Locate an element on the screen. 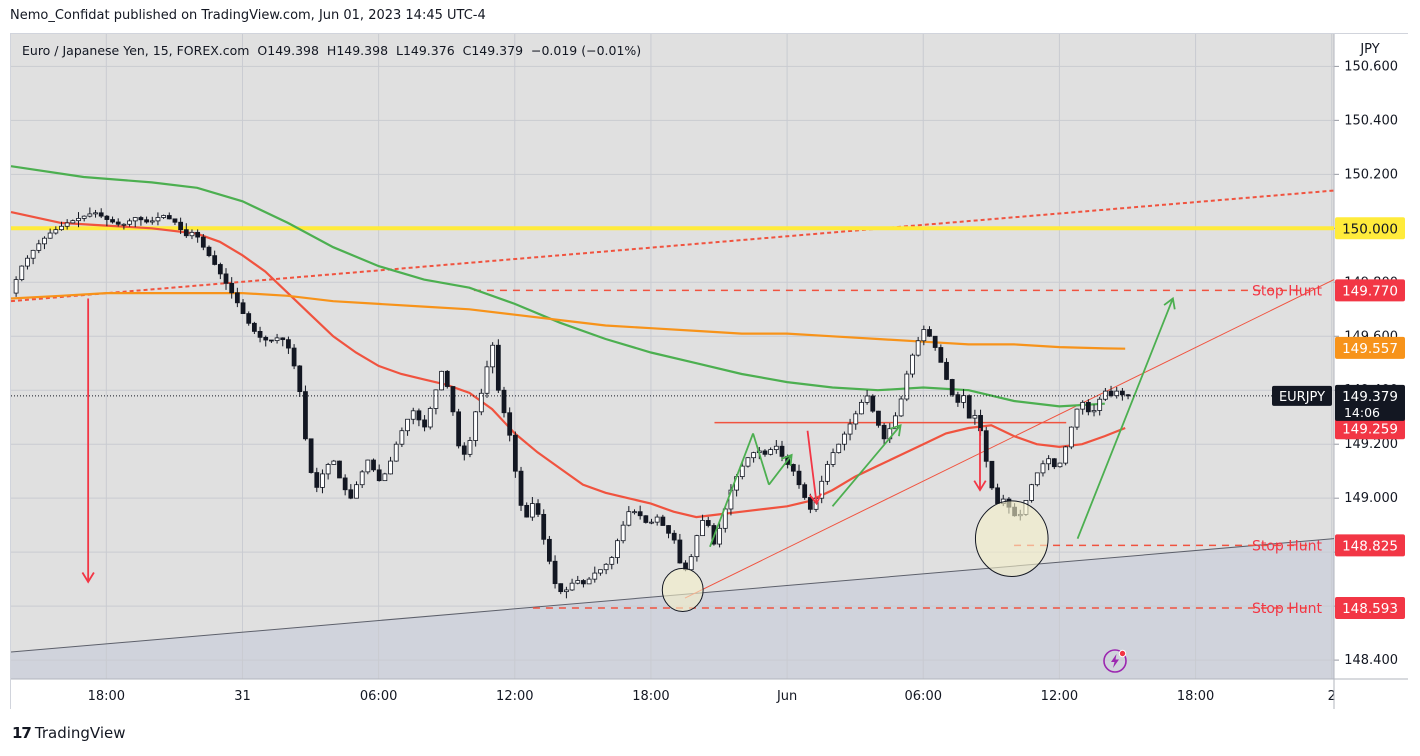 This screenshot has width=1420, height=756. lightning-icon is located at coordinates (1115, 661).